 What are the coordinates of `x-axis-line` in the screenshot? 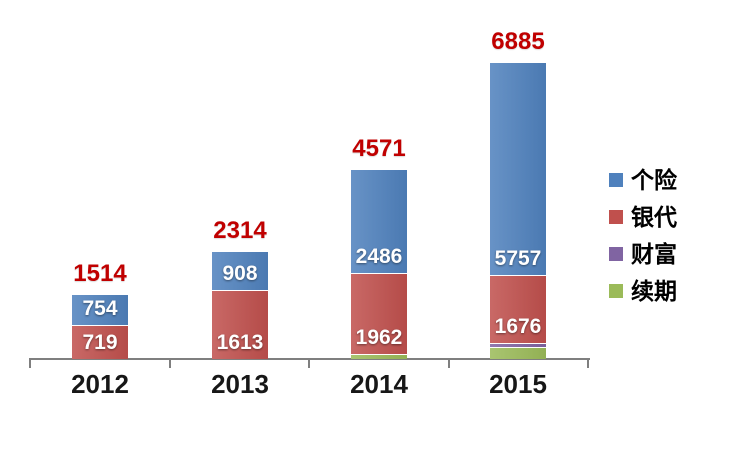 It's located at (310, 359).